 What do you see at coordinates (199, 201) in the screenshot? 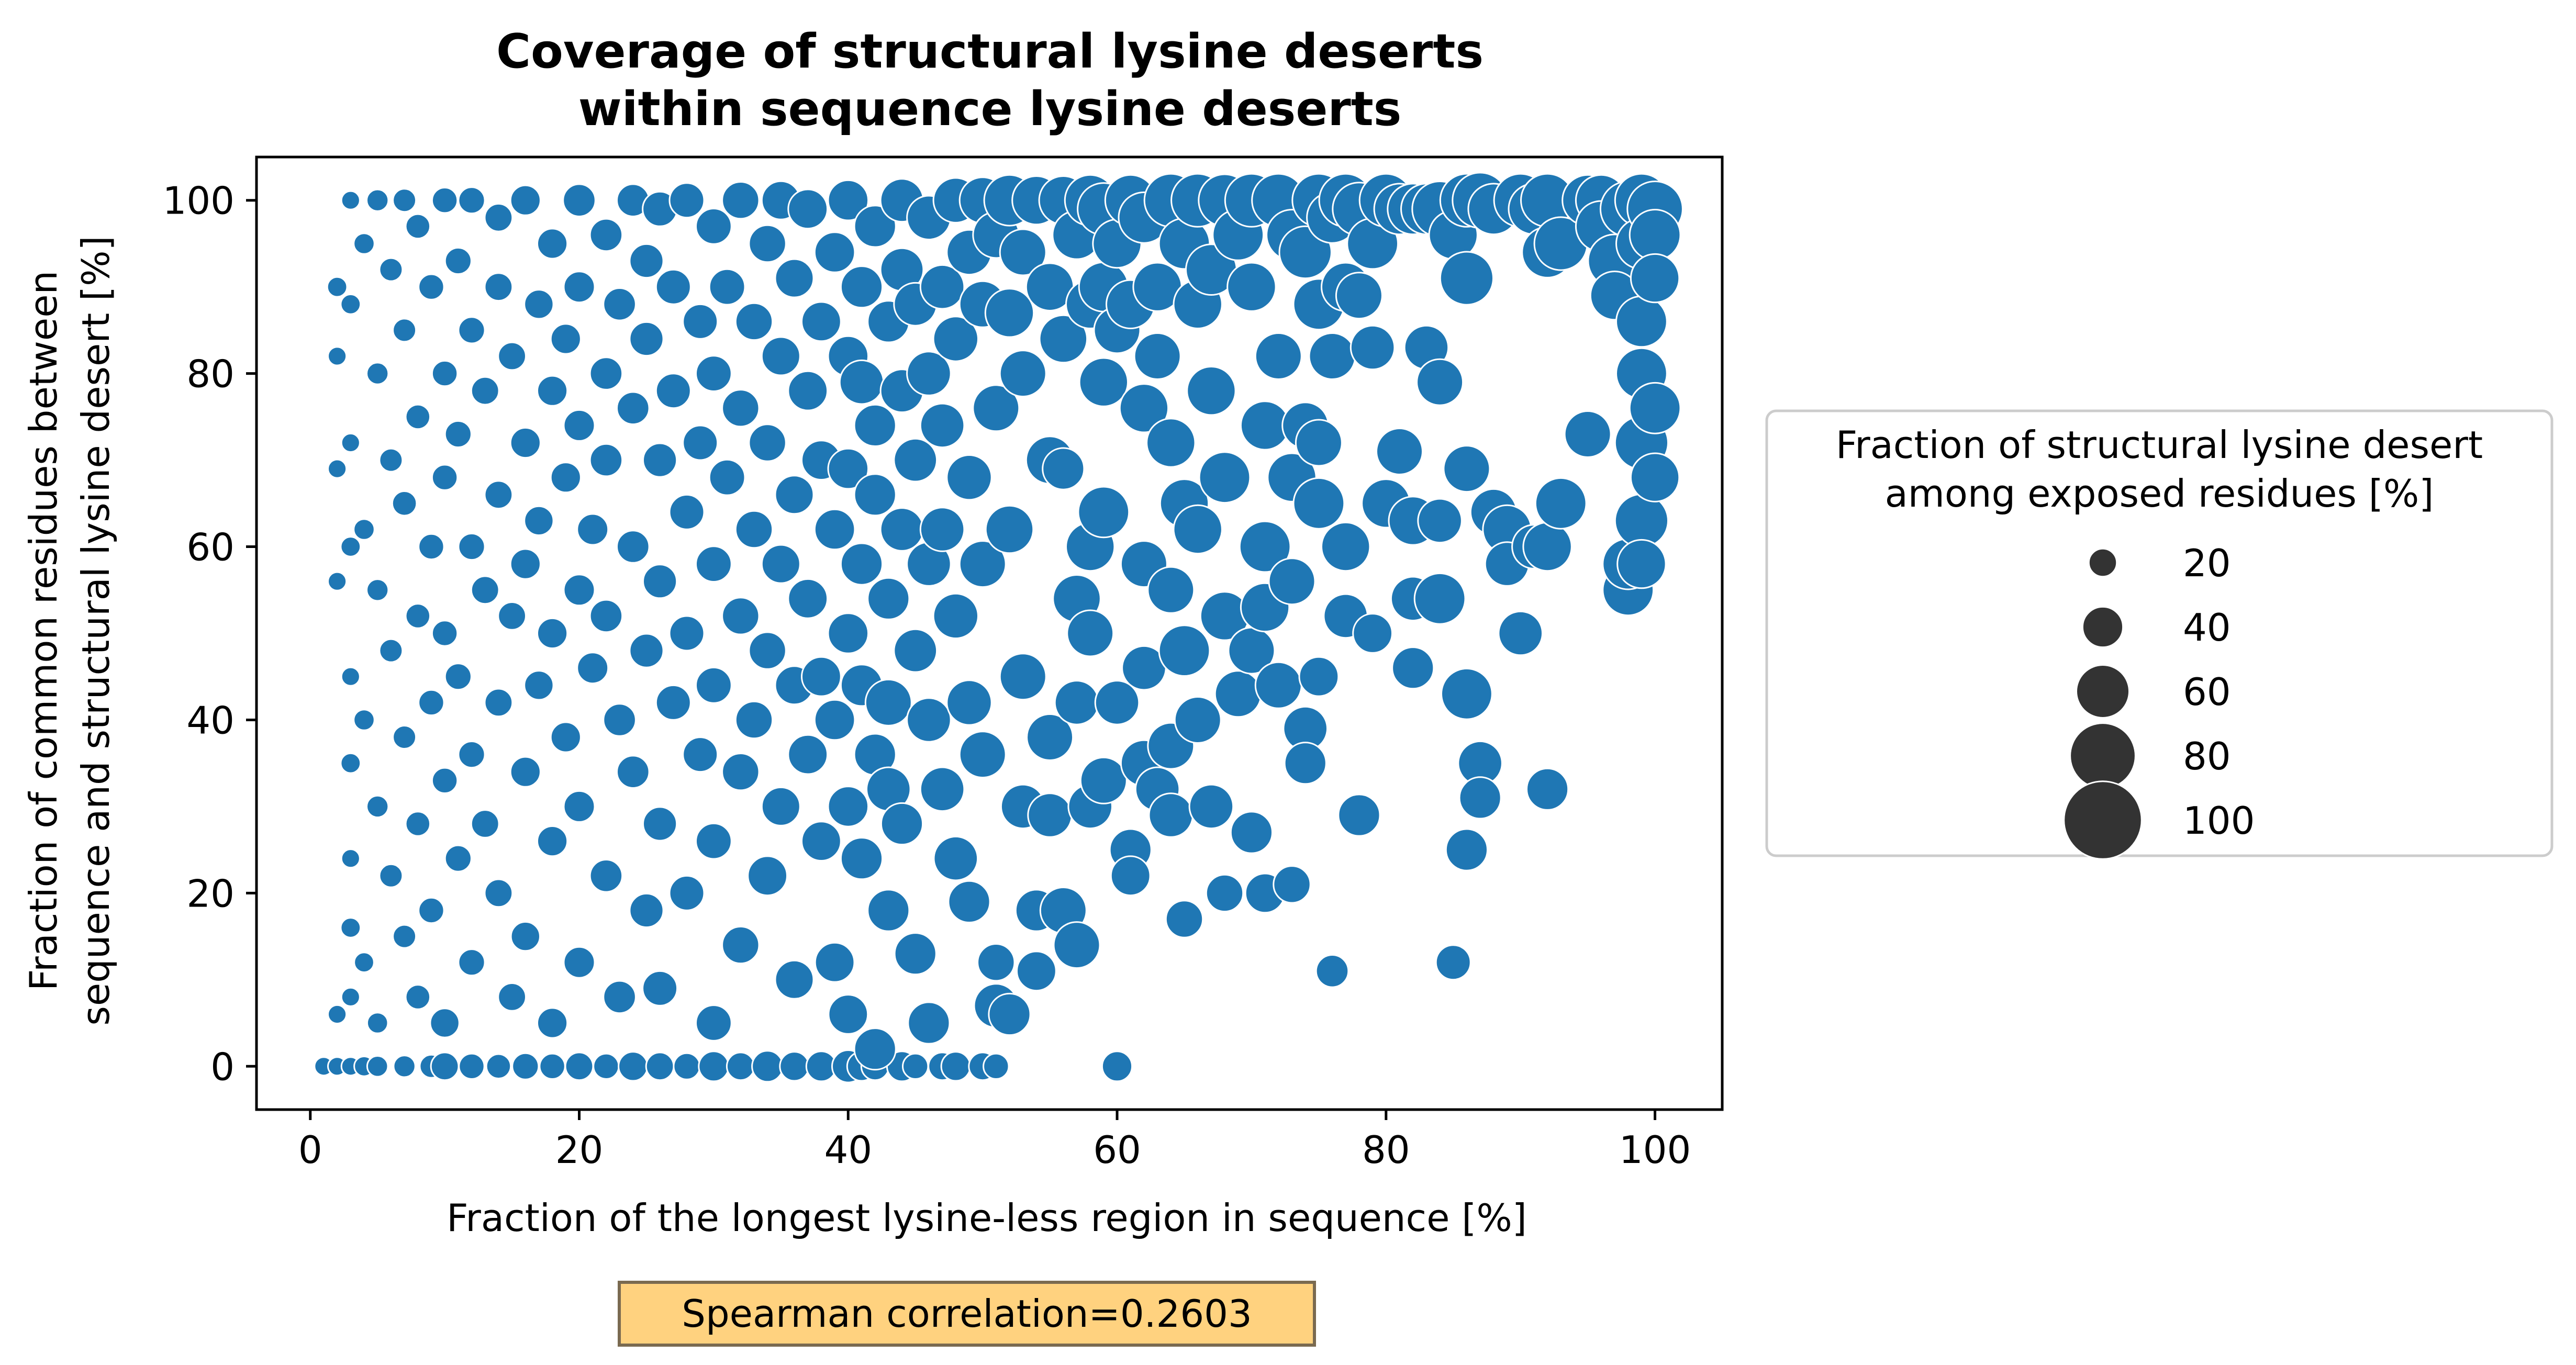
I see `y-tick-label: 100` at bounding box center [199, 201].